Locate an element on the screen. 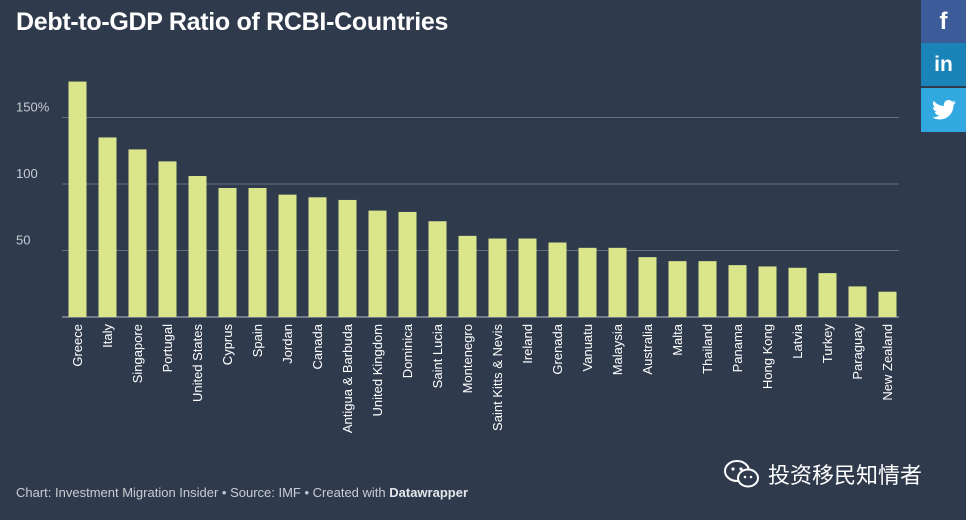 The image size is (966, 520). x-category-label: Australia is located at coordinates (647, 348).